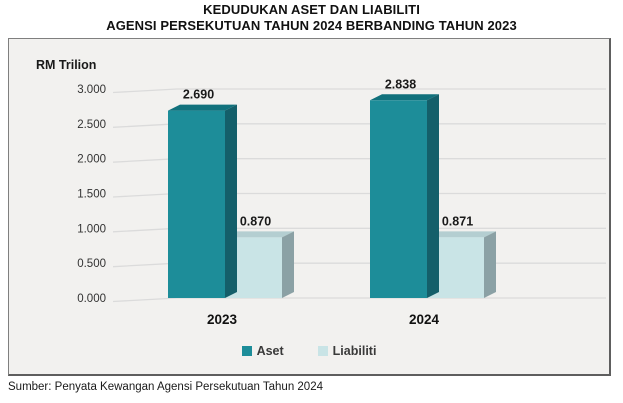  I want to click on legend-label-aset: Aset, so click(270, 351).